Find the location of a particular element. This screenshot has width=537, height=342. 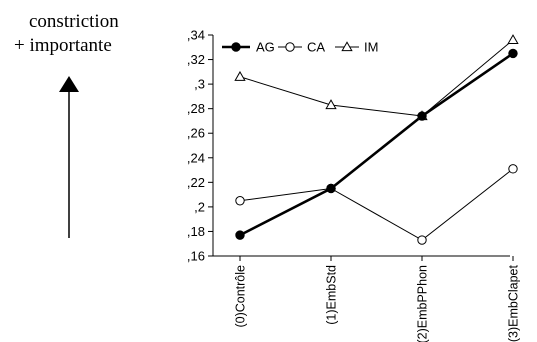

y-tick-label: ,32 is located at coordinates (196, 59).